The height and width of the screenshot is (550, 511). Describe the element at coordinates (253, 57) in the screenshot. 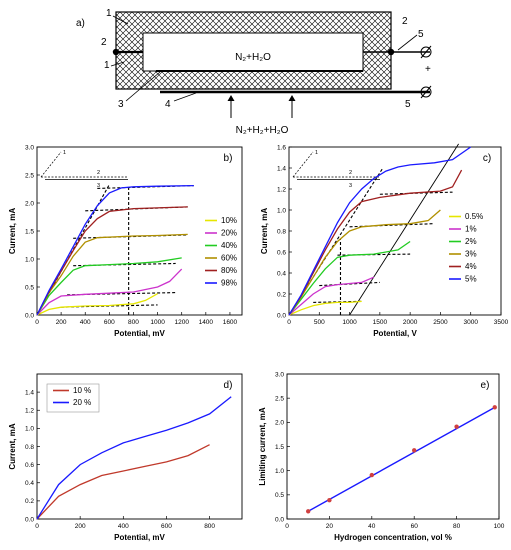

I see `chamber-label: N₂+H₂O` at that location.